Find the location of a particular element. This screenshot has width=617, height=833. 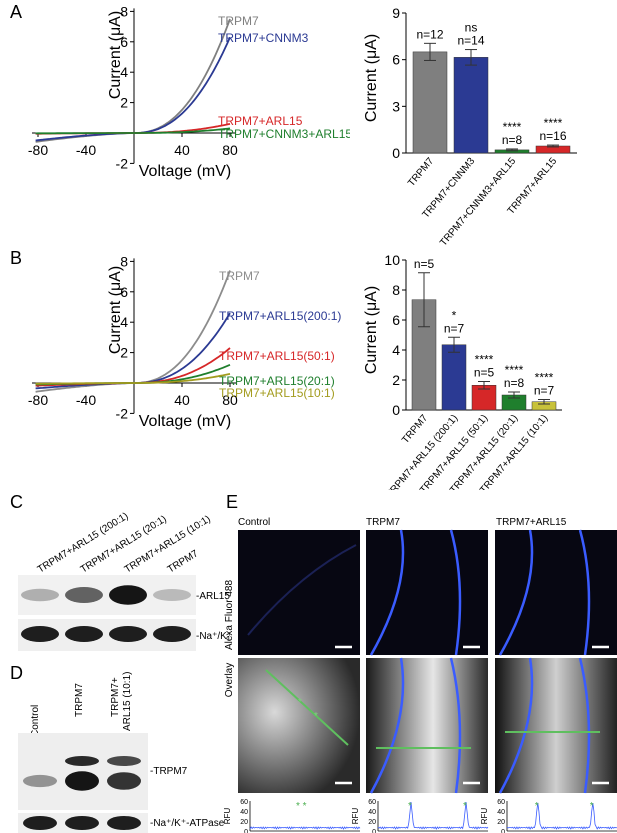

bar-a-ytick-label: 9 is located at coordinates (396, 13).